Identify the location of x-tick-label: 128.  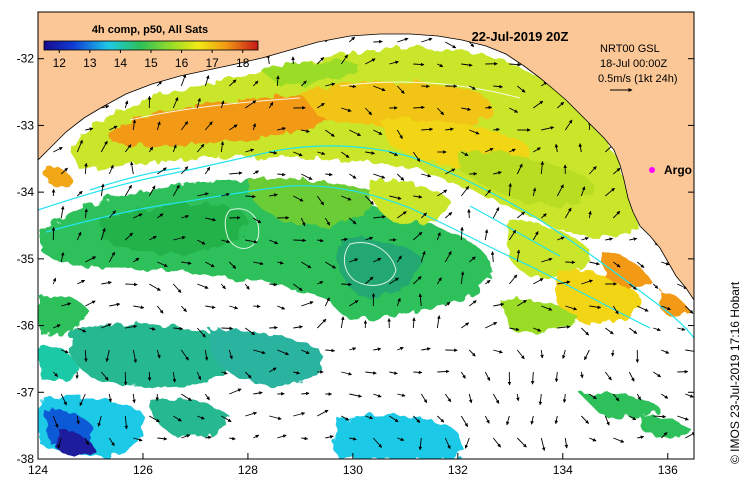
(248, 470).